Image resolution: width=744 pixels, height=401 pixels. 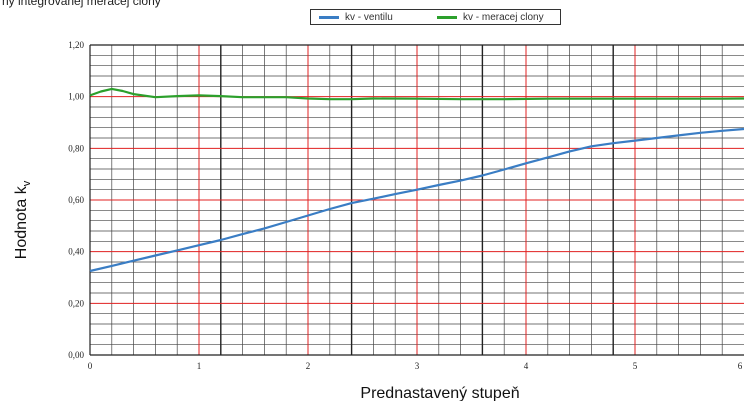 I want to click on x-axis-title: Prednastavený stupeň, so click(x=439, y=393).